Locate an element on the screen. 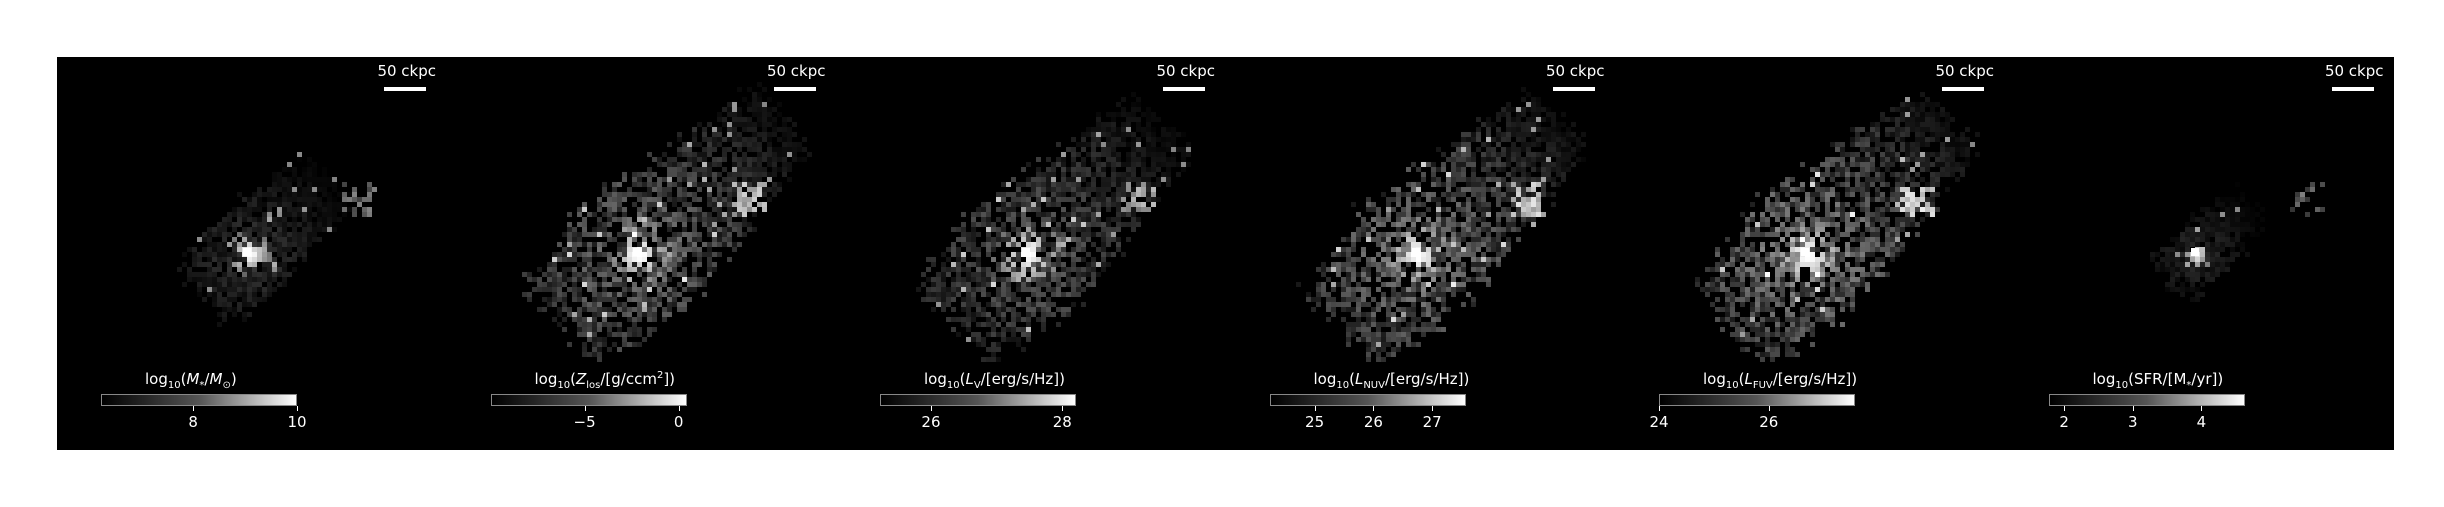  colorbar-label: log10(Zlos/[g/ccm2]) is located at coordinates (605, 380).